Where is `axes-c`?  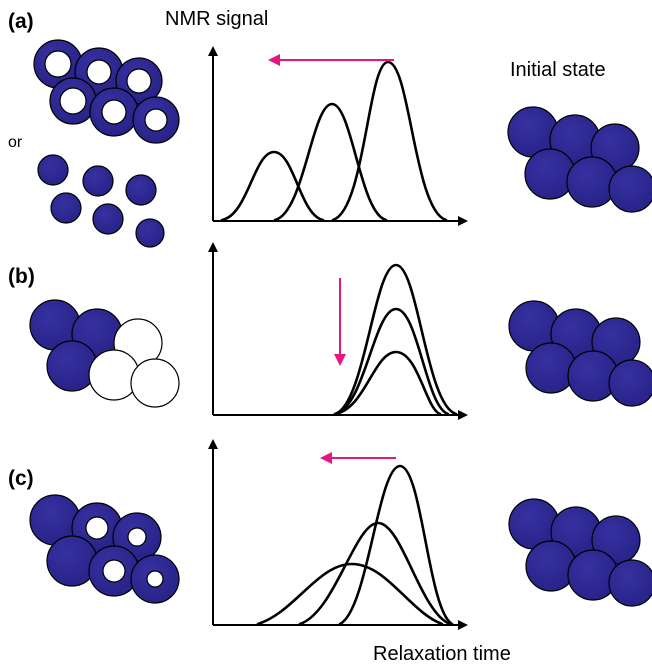
axes-c is located at coordinates (338, 534).